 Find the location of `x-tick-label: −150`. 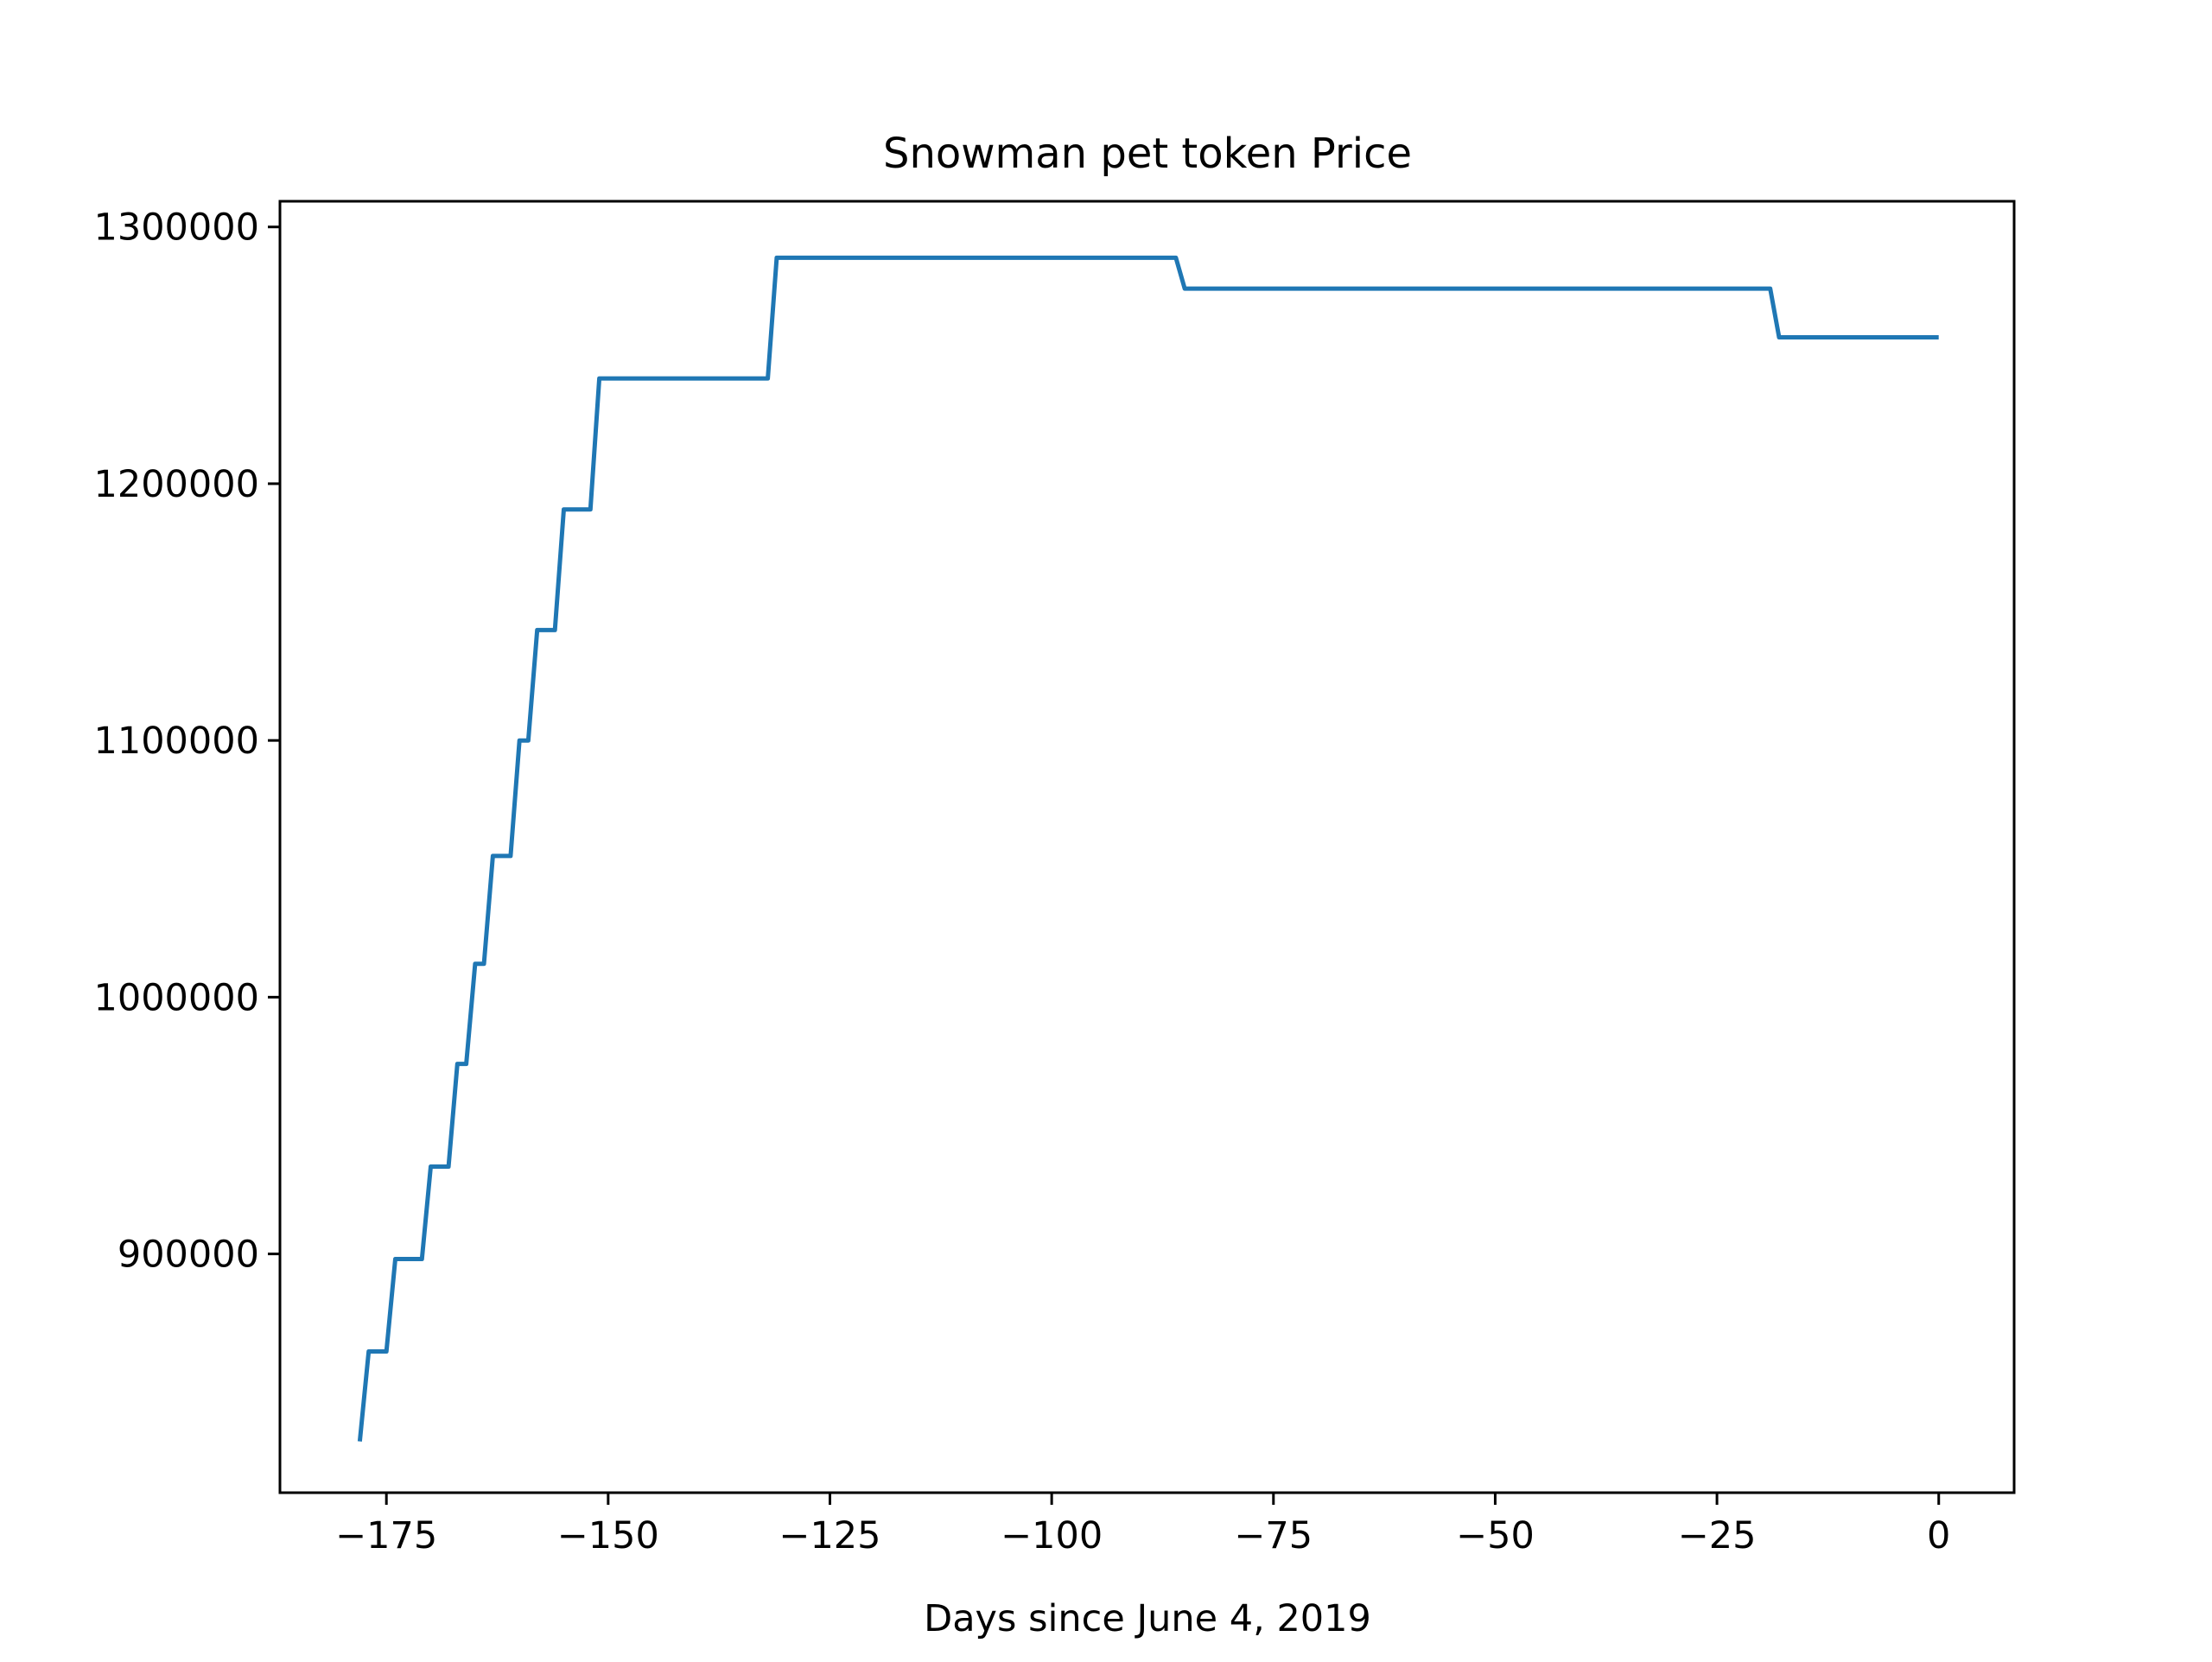

x-tick-label: −150 is located at coordinates (608, 1535).